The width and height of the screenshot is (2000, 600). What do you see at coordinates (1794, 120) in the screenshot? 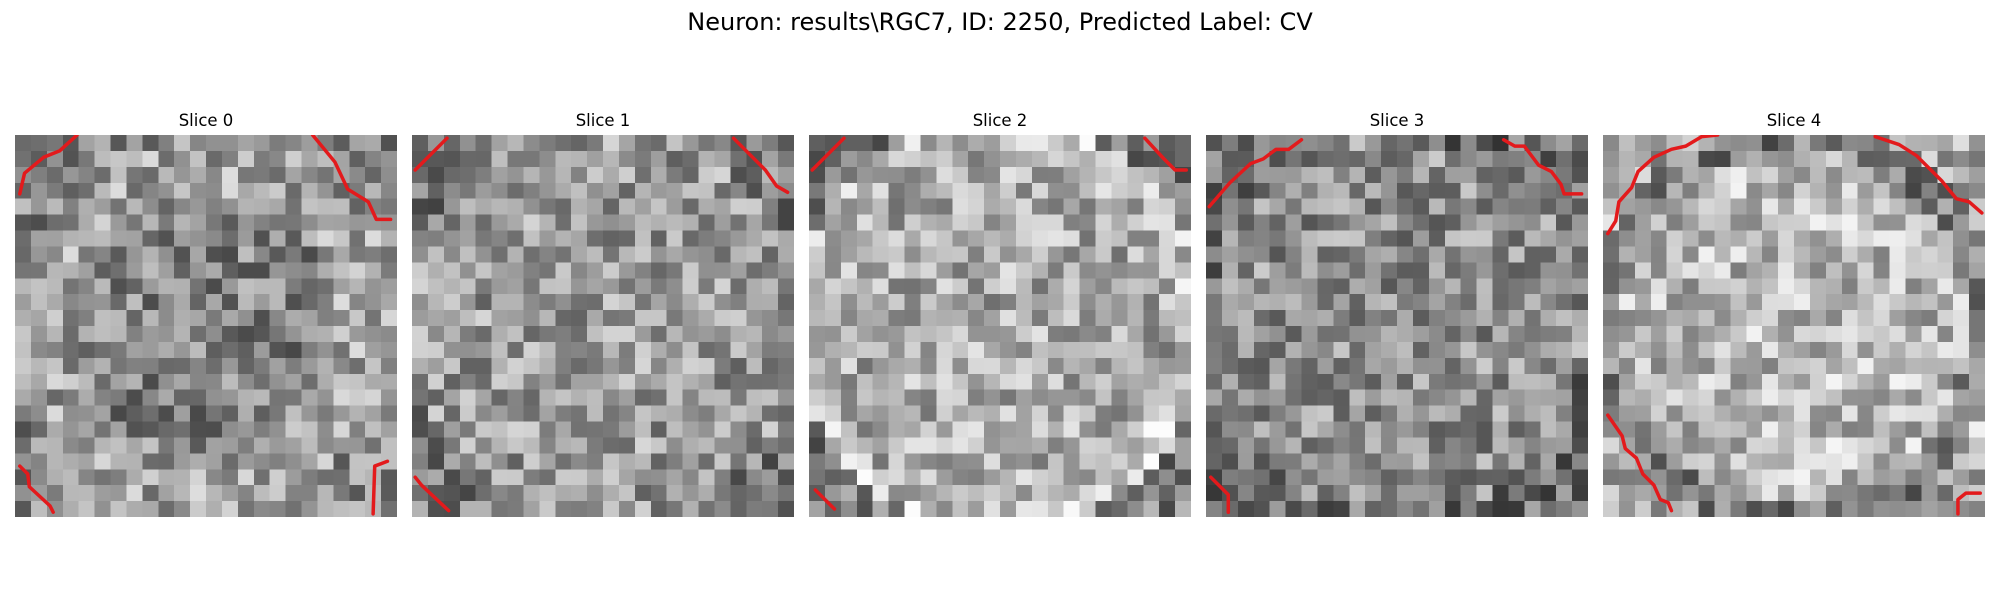
I see `slice-title: Slice 4` at bounding box center [1794, 120].